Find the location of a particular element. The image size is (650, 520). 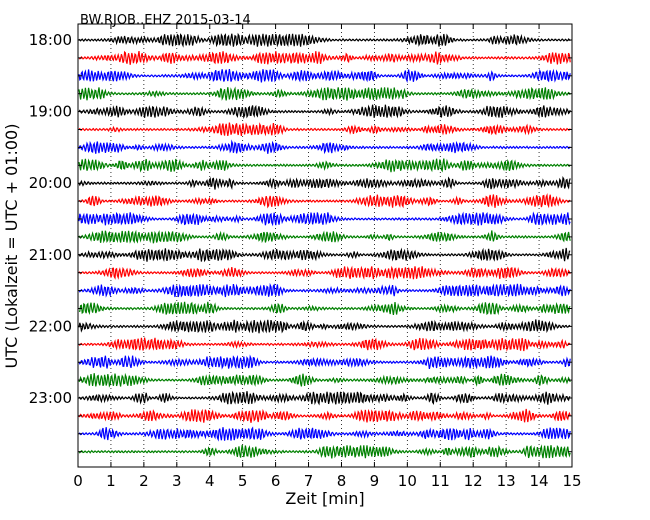

x-tick-label: 12 is located at coordinates (473, 481).